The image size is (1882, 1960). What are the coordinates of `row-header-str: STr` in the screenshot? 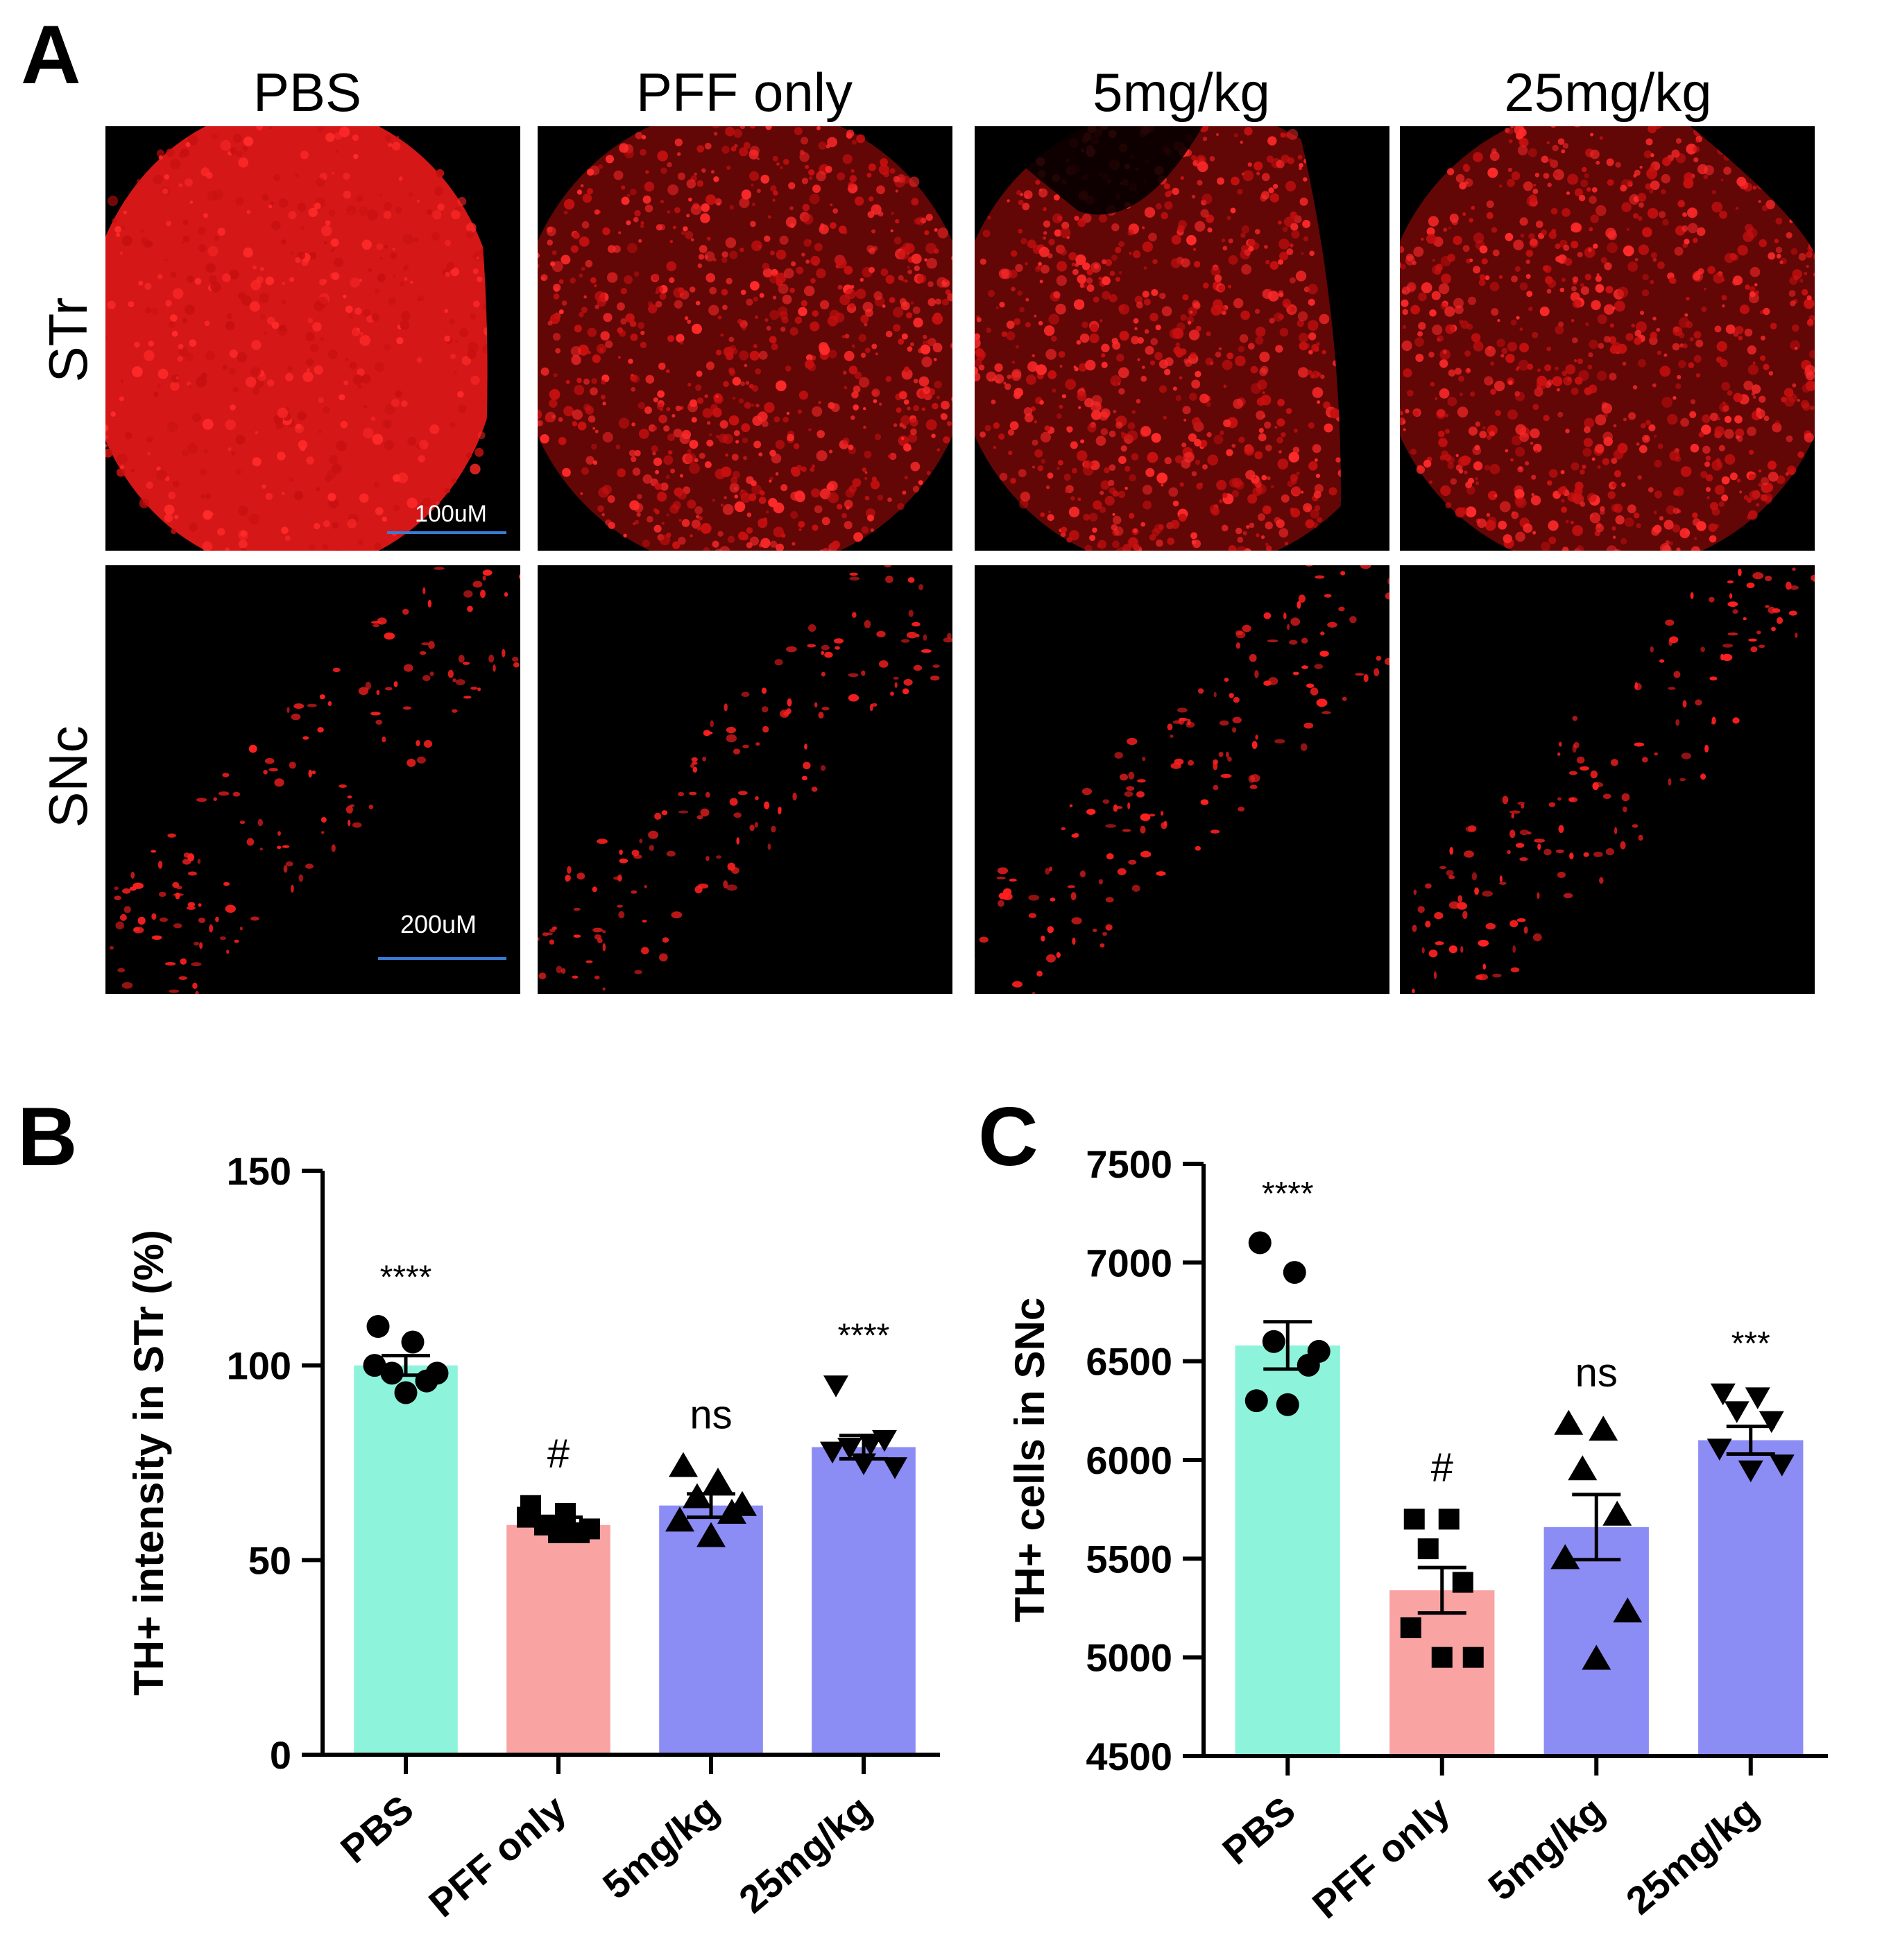 It's located at (68, 340).